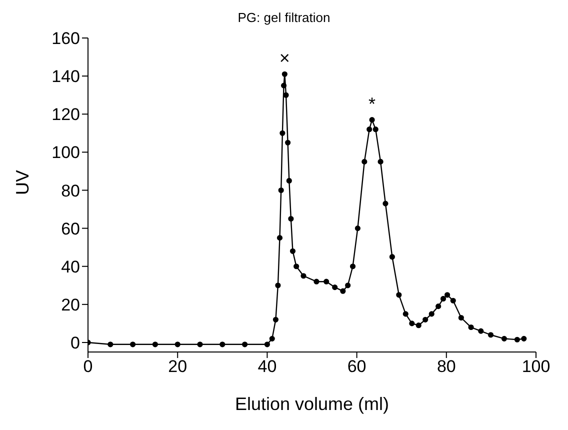 The height and width of the screenshot is (430, 568). Describe the element at coordinates (70, 304) in the screenshot. I see `y-tick-label: 20` at that location.